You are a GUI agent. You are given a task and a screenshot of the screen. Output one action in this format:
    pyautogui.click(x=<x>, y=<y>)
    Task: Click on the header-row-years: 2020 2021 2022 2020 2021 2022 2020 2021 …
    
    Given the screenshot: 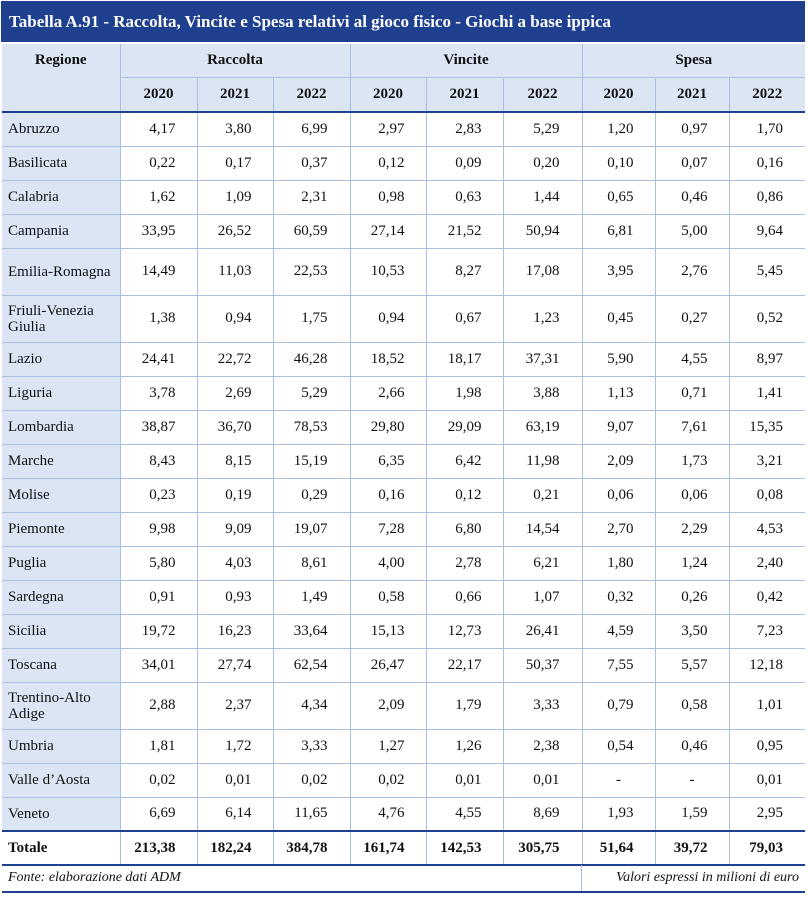 What is the action you would take?
    pyautogui.click(x=404, y=95)
    